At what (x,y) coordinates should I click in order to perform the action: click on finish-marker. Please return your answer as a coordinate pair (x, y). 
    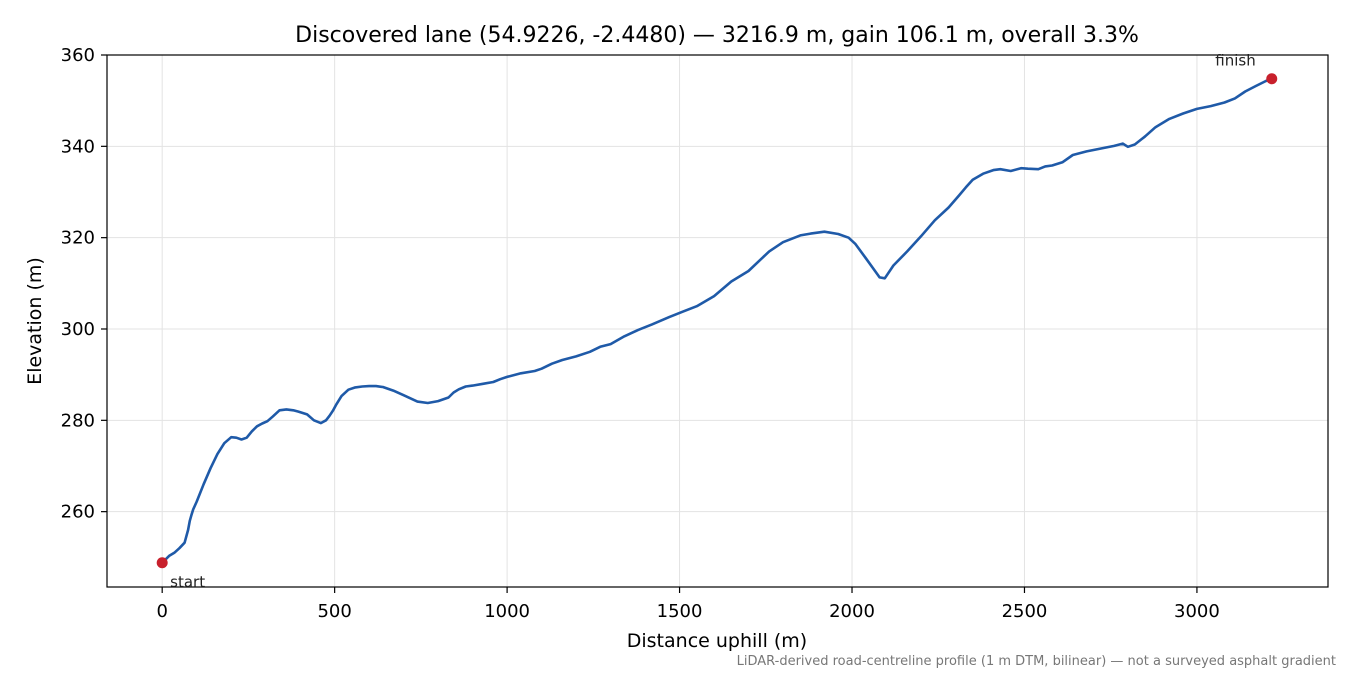
    Looking at the image, I should click on (1272, 79).